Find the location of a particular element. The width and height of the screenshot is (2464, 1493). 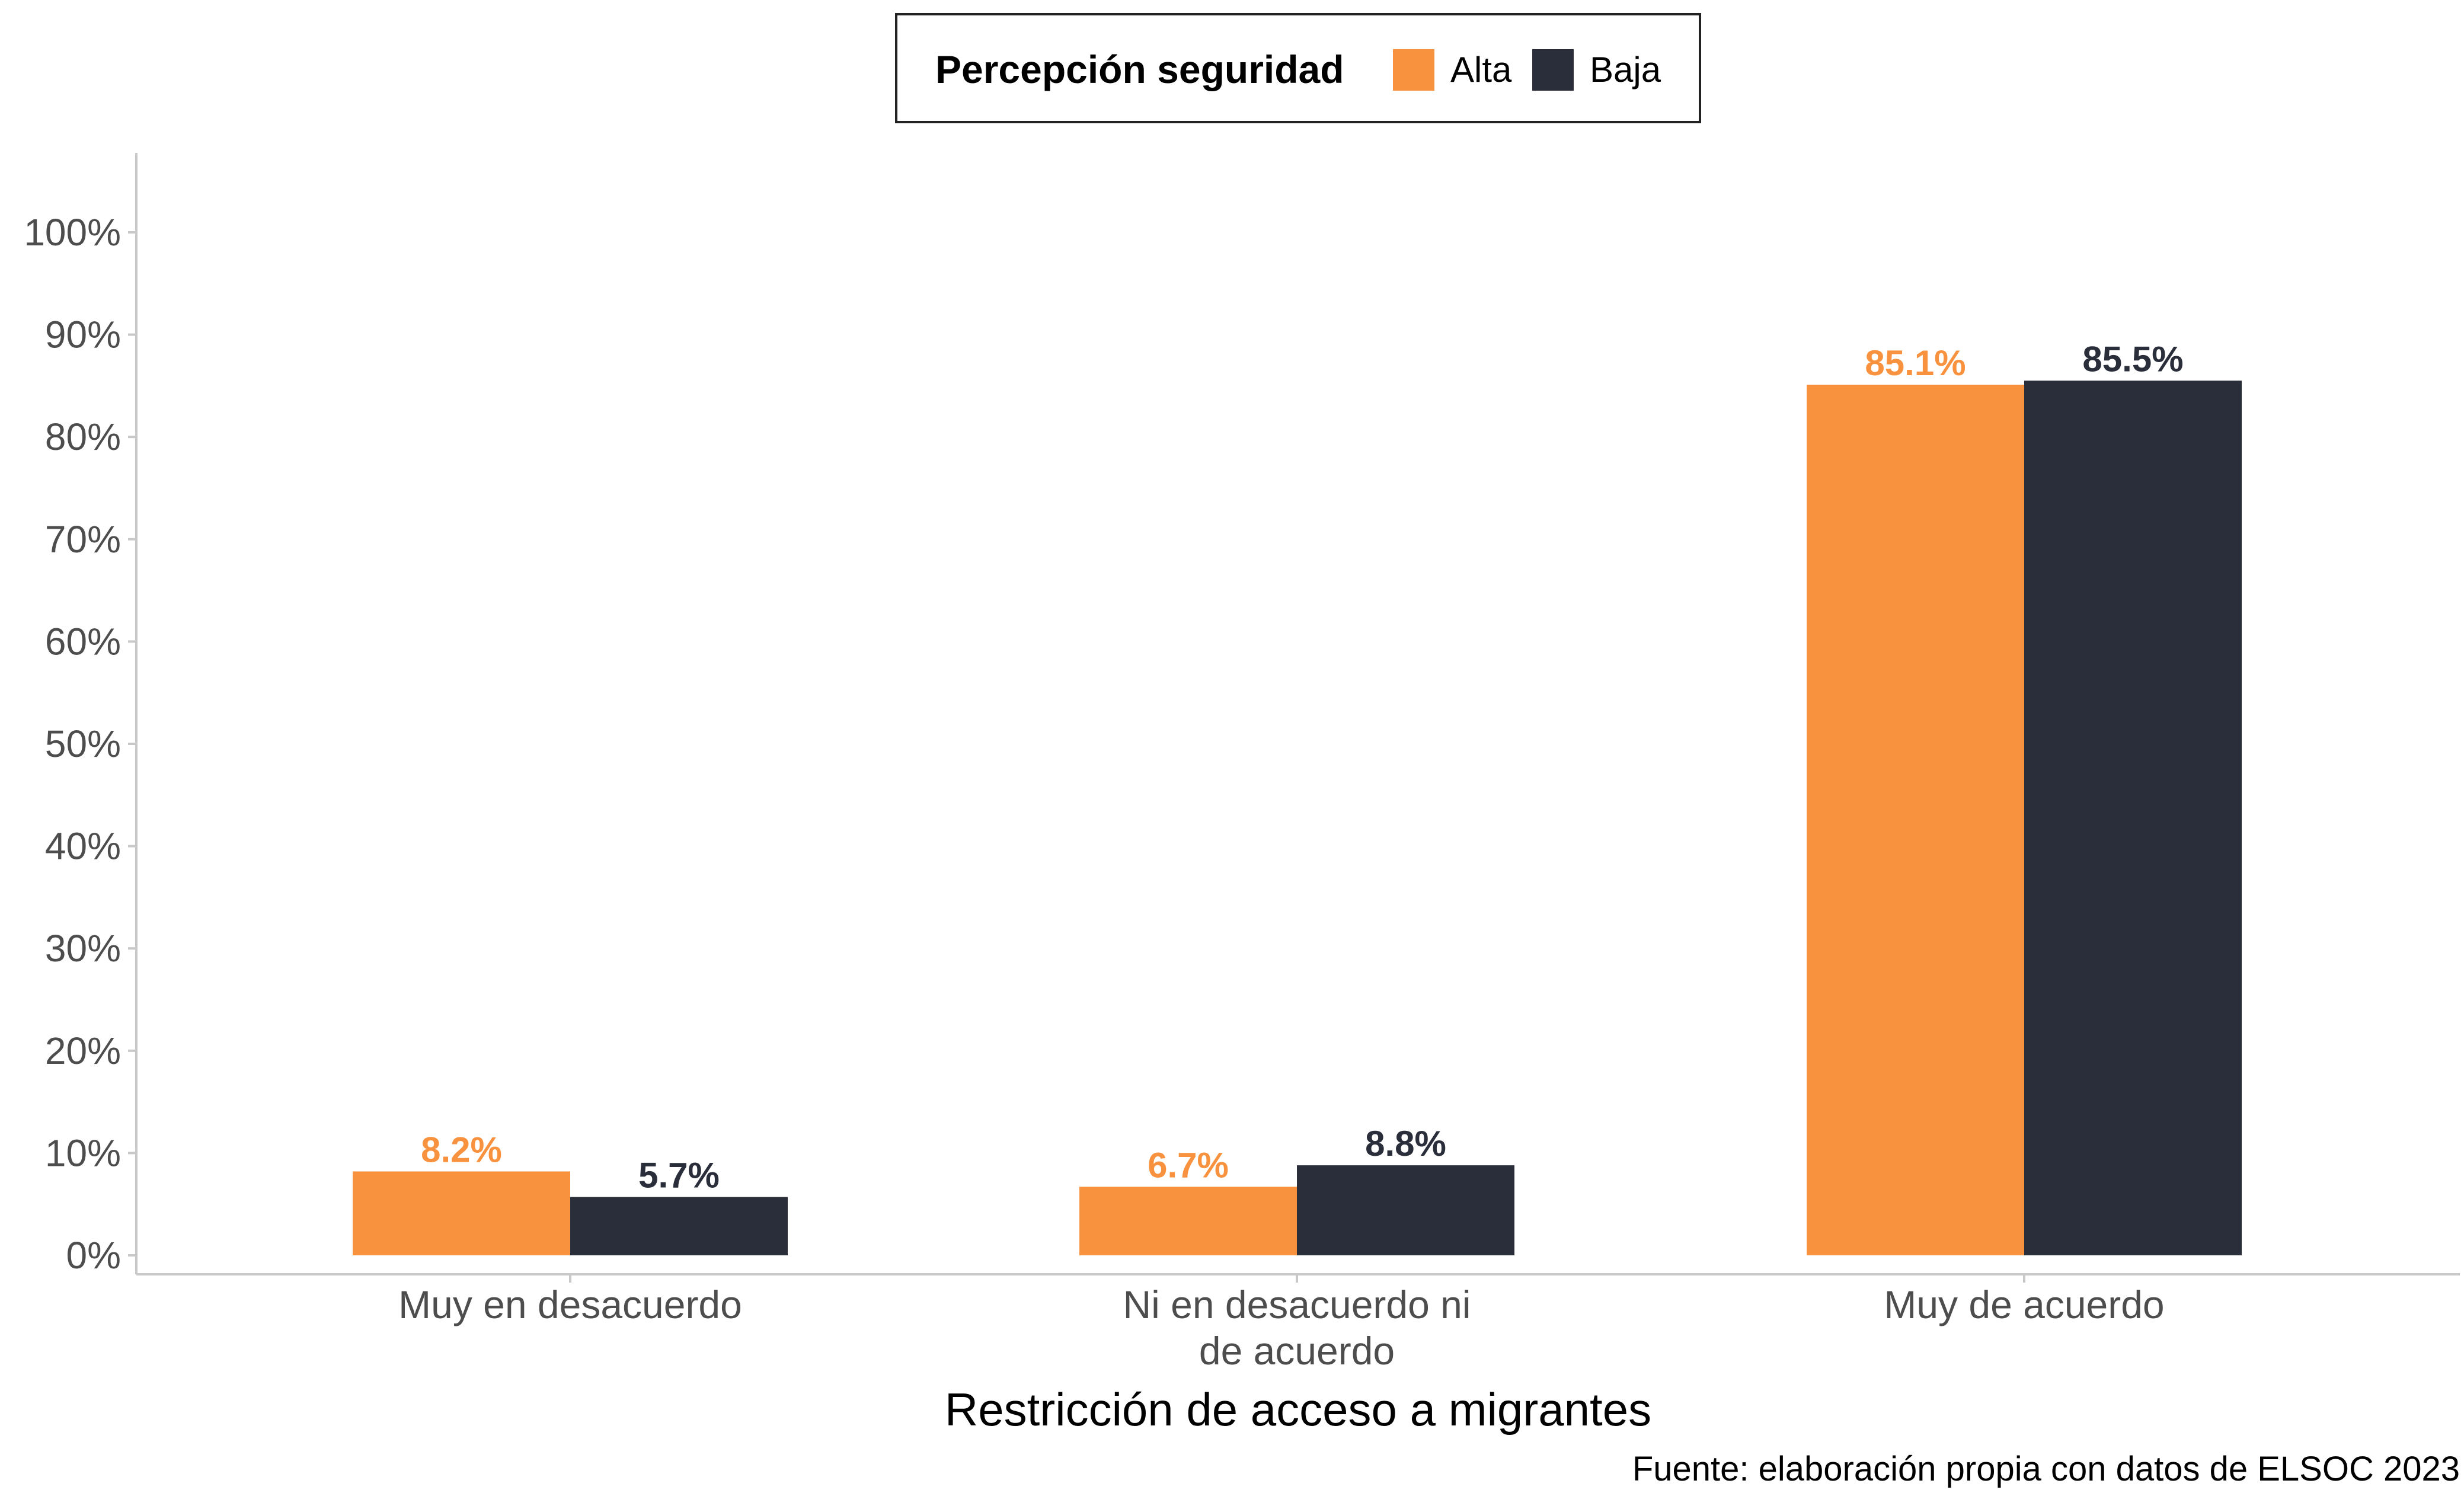

y-tick-label: 60% is located at coordinates (83, 641).